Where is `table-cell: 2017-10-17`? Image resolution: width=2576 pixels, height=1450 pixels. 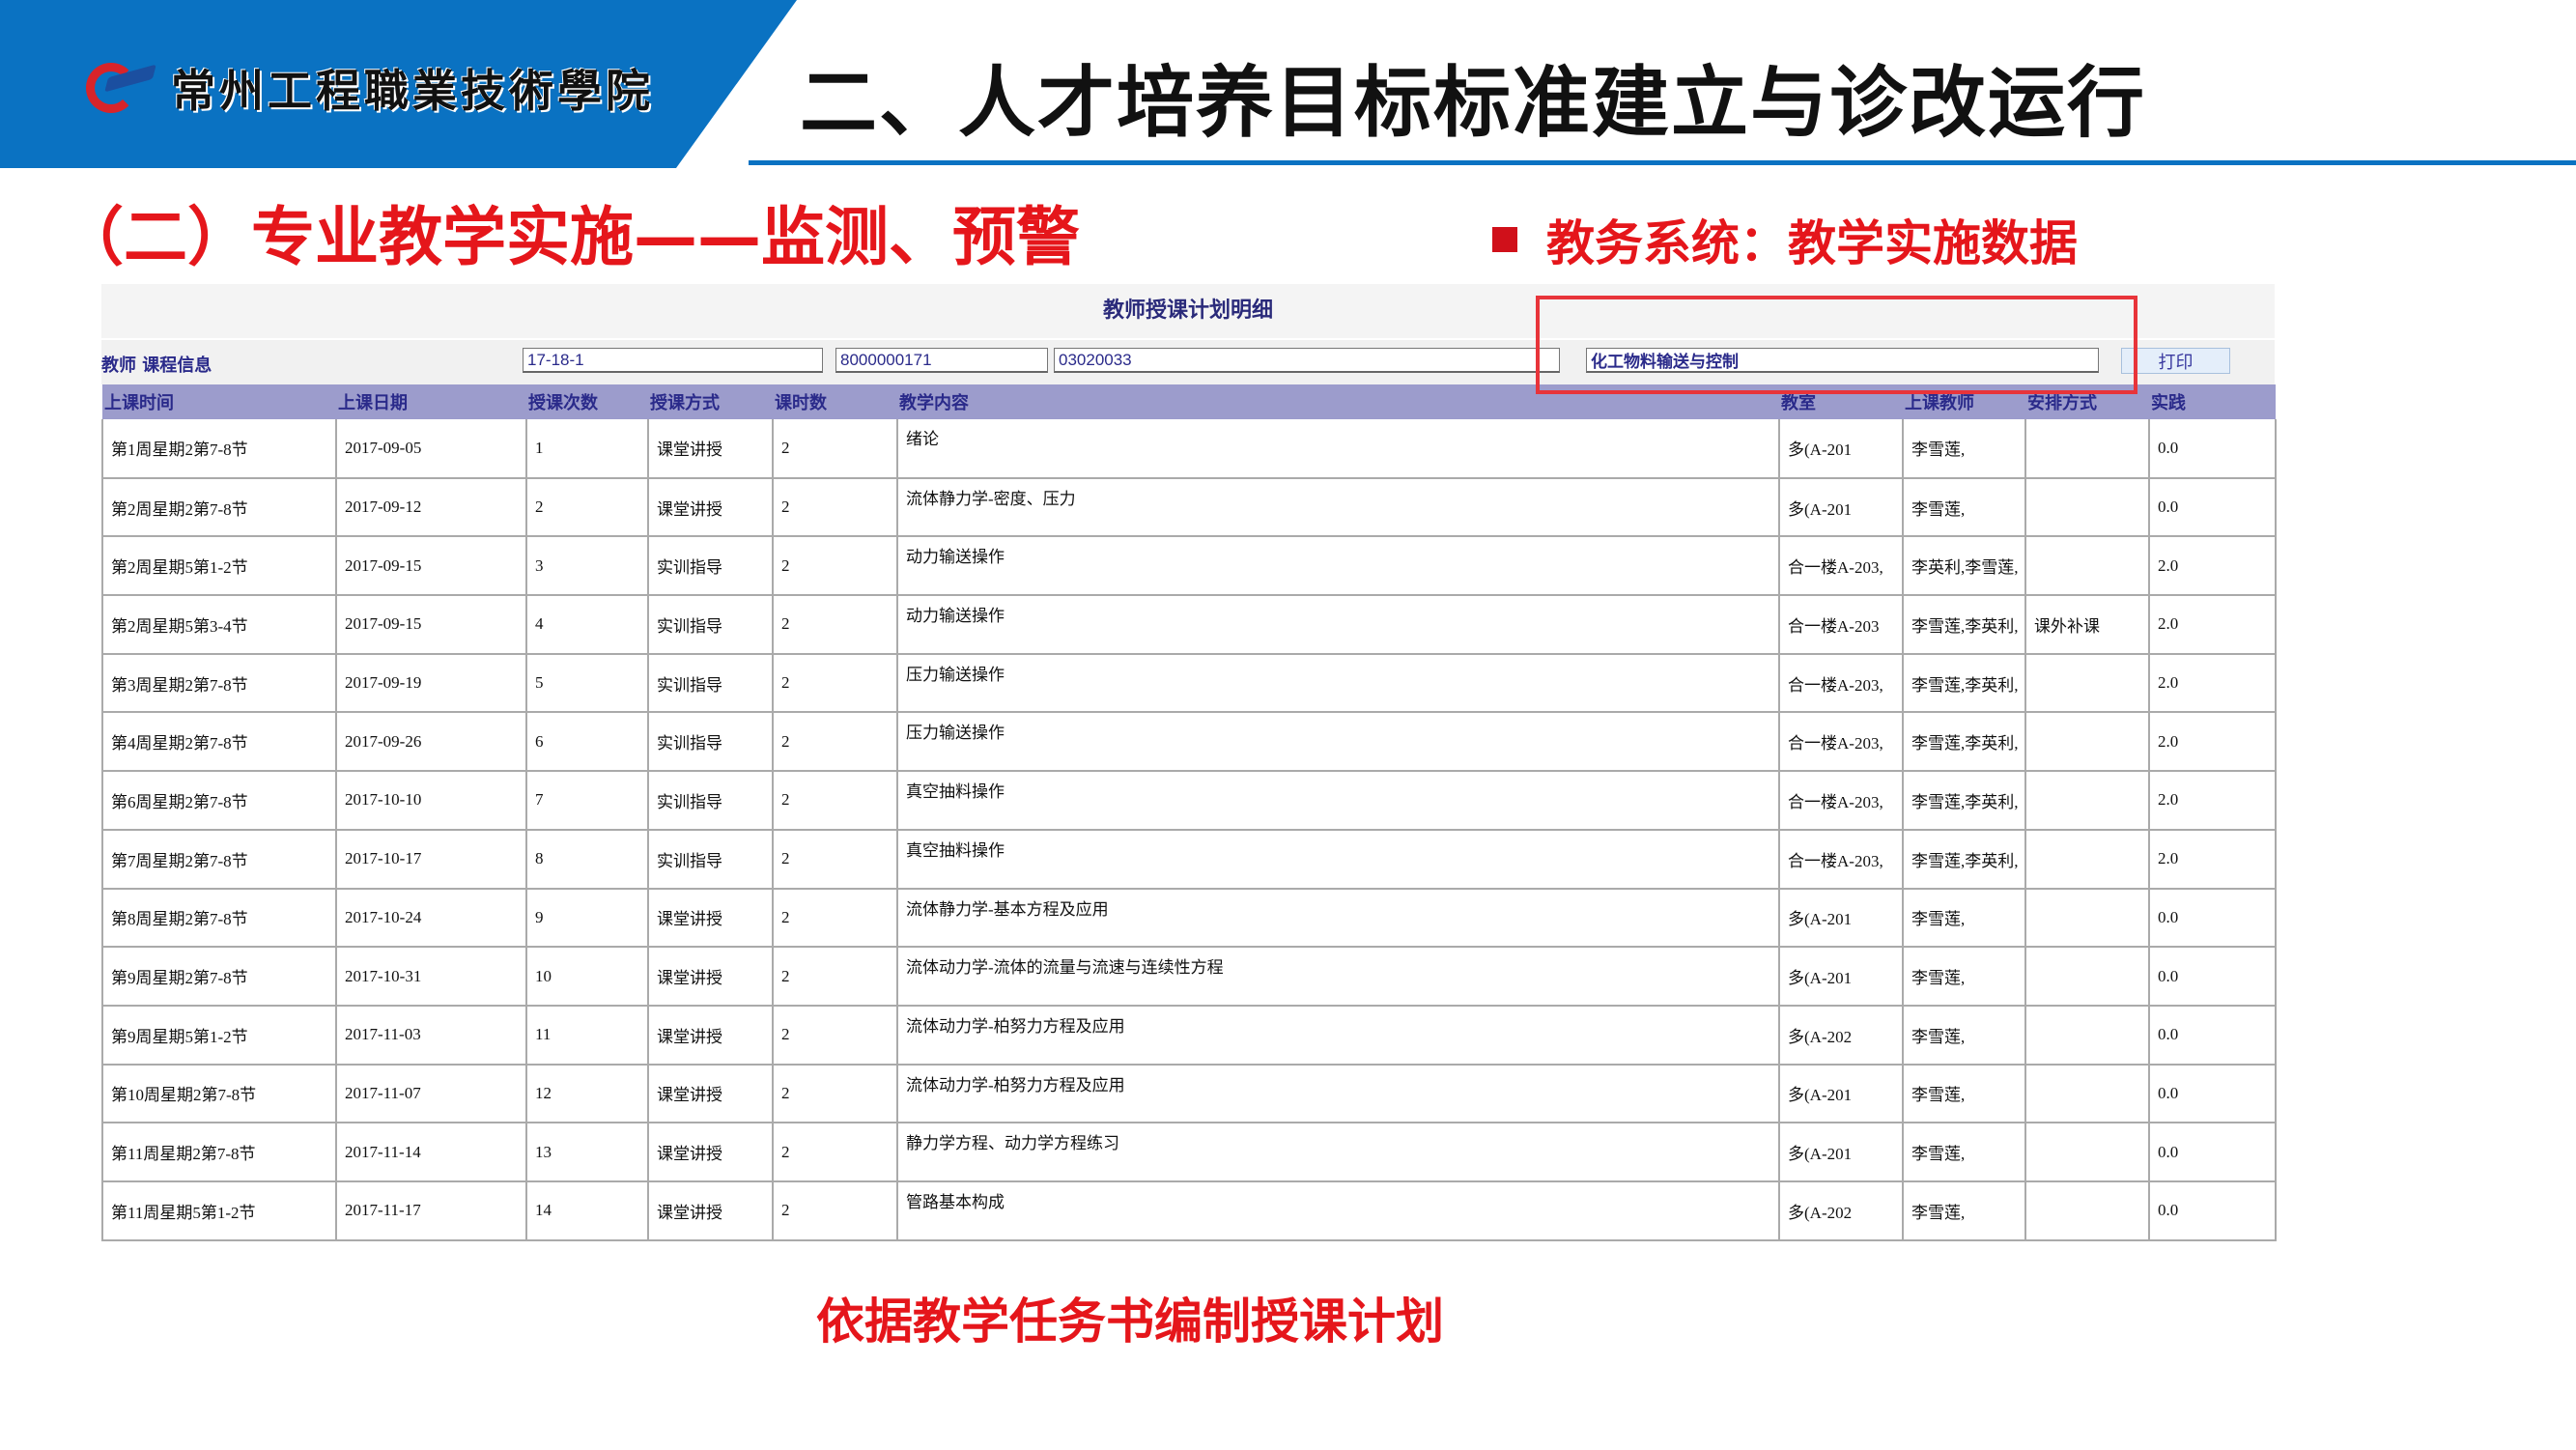
table-cell: 2017-10-17 is located at coordinates (431, 860).